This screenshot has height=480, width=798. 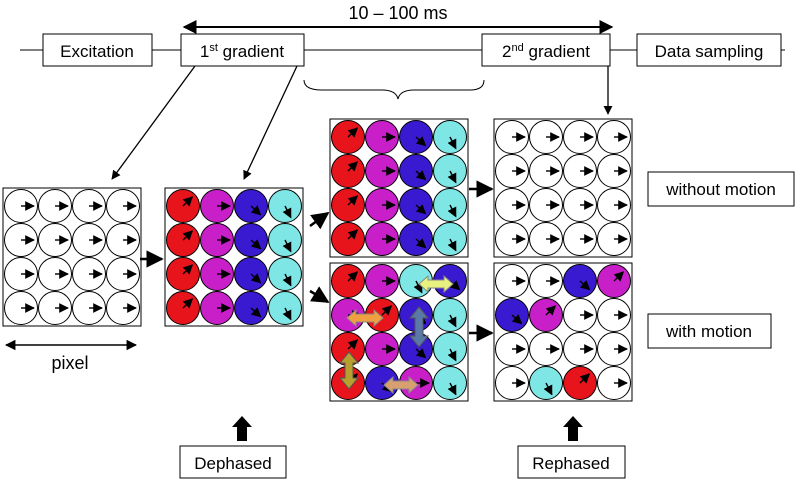 I want to click on motion-arrows, so click(x=396, y=334).